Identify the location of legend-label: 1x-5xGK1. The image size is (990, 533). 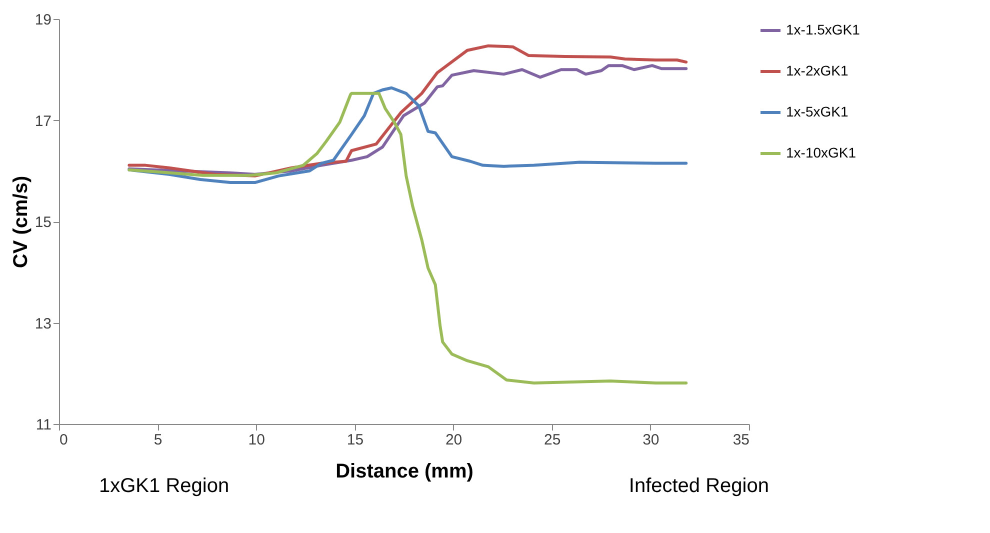
(817, 112).